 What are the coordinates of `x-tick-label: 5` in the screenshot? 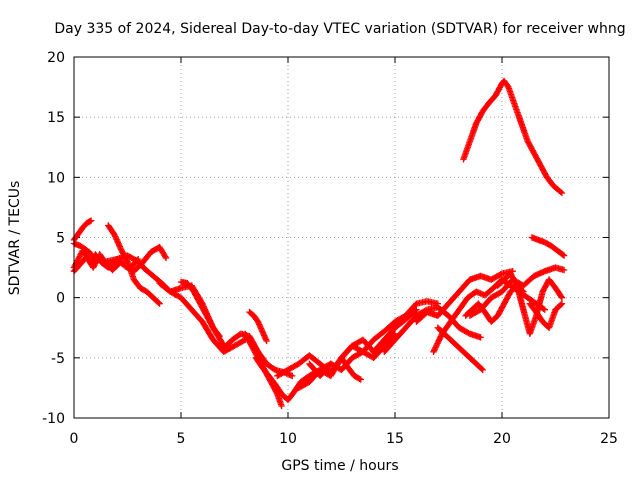 It's located at (181, 439).